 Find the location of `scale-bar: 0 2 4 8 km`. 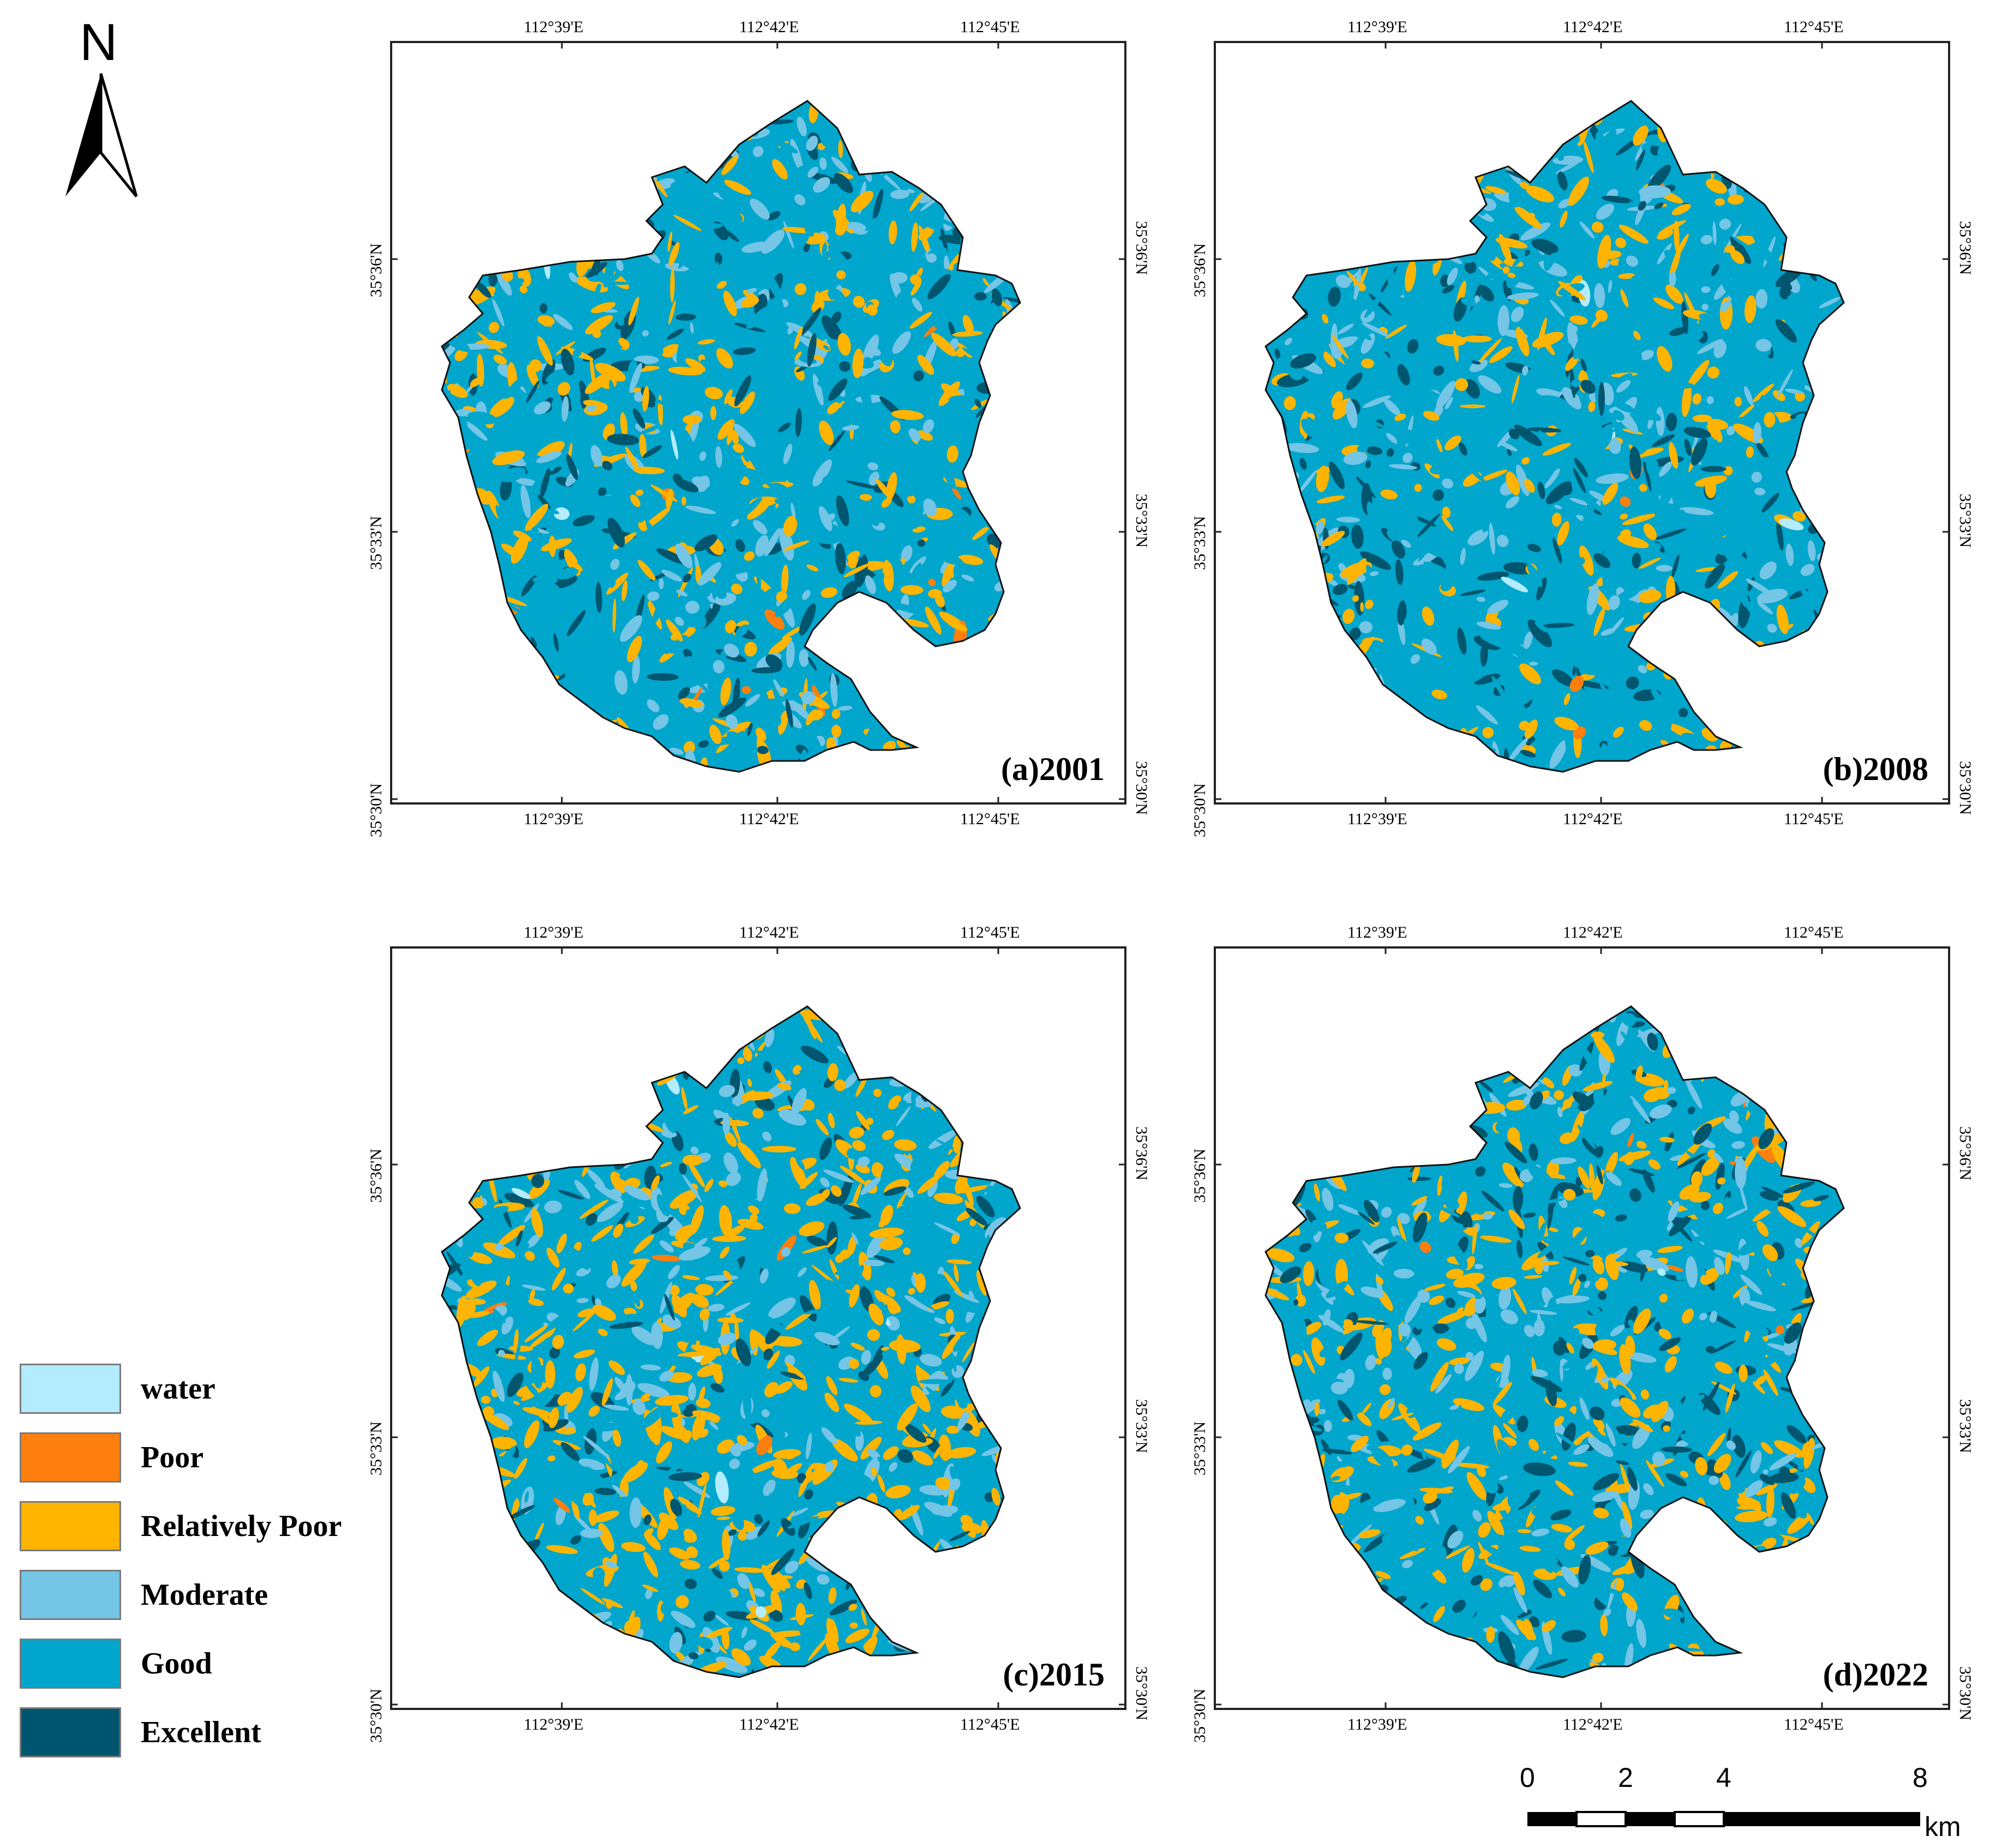

scale-bar: 0 2 4 8 km is located at coordinates (1740, 1803).